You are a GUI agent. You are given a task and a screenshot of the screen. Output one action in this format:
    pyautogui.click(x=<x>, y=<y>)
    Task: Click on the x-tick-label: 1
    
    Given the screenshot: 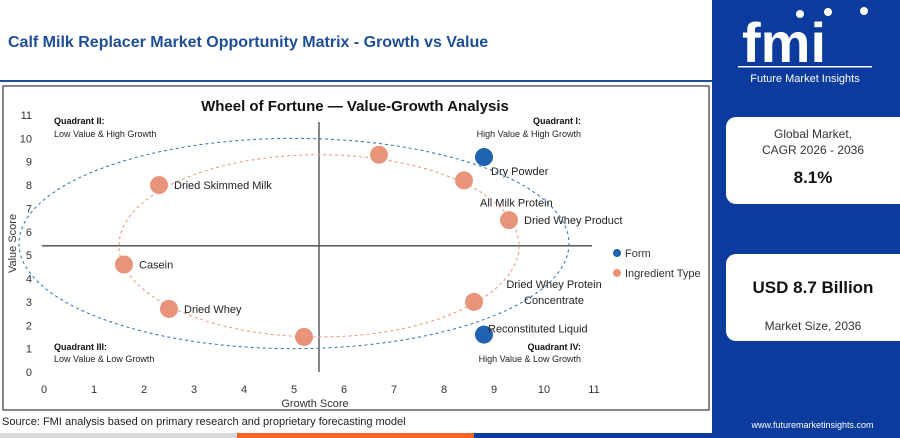 What is the action you would take?
    pyautogui.click(x=94, y=390)
    